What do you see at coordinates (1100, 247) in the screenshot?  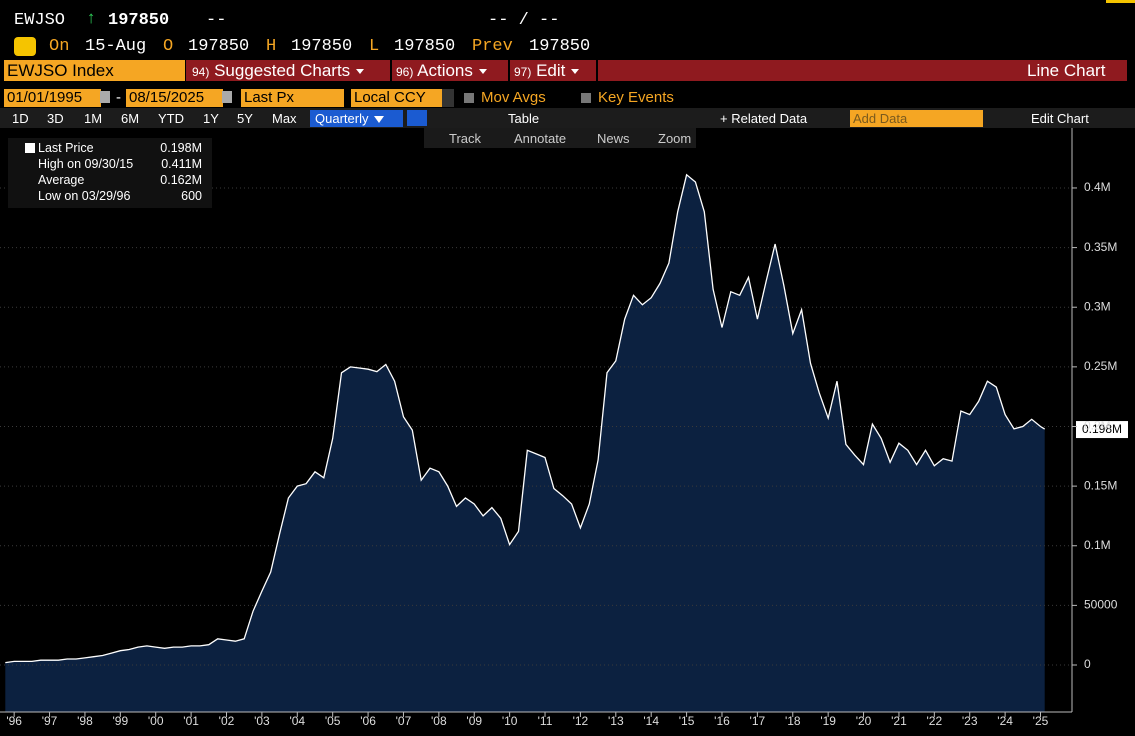 I see `y-tick-label: 0.35M` at bounding box center [1100, 247].